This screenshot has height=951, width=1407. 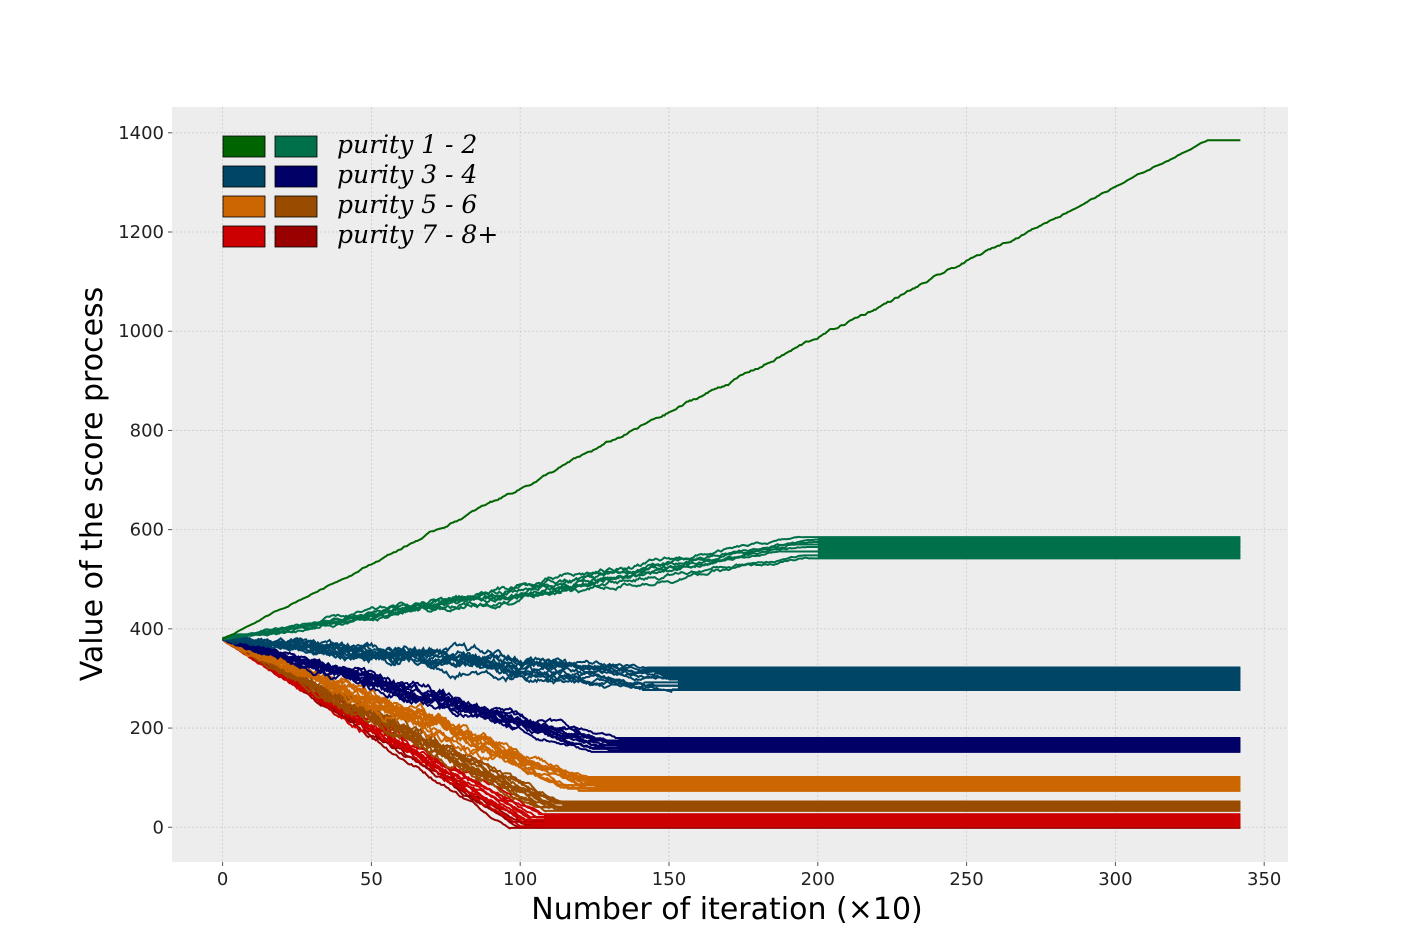 I want to click on y-tick-label: 1400, so click(x=141, y=133).